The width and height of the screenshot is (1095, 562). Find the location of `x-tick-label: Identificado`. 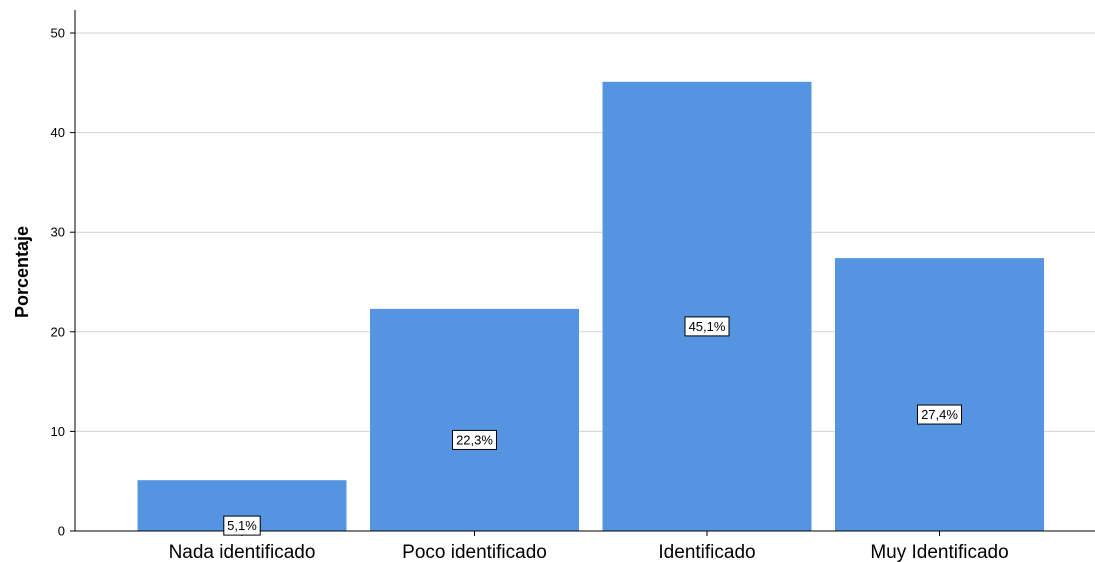

x-tick-label: Identificado is located at coordinates (706, 552).